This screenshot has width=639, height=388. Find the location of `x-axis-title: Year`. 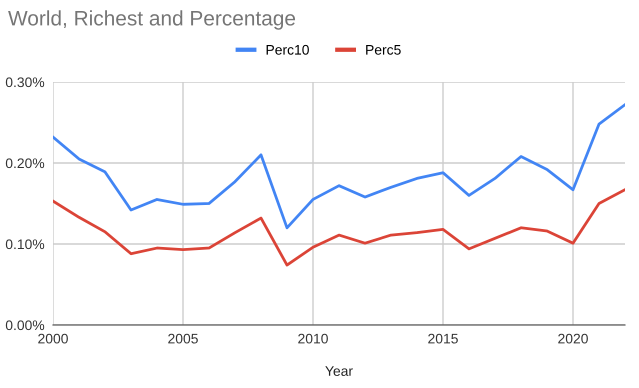

x-axis-title: Year is located at coordinates (339, 371).